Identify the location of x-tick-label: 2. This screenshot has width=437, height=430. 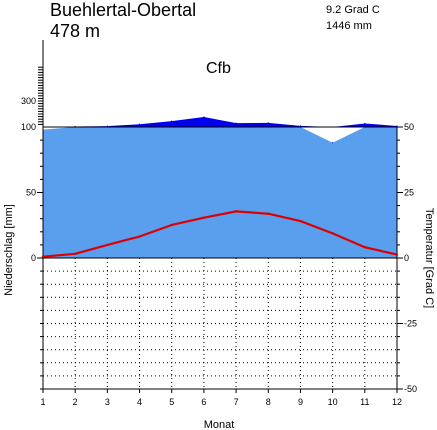
(75, 402).